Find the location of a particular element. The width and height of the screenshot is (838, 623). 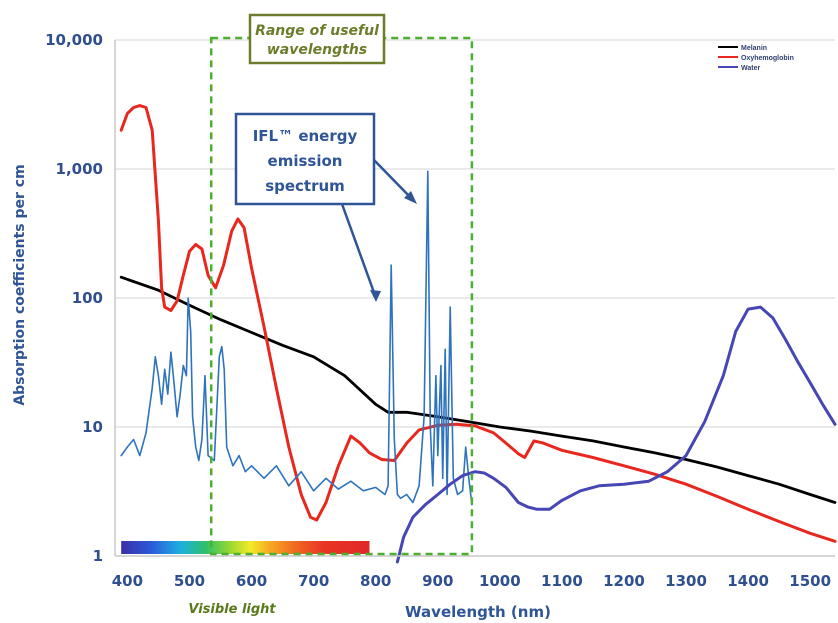

visible-spectrum-bar is located at coordinates (245, 547).